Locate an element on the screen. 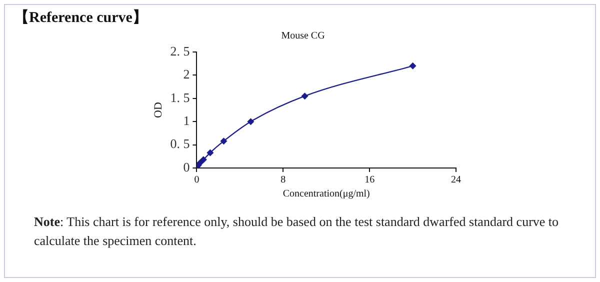  y-tick-label: 0. 5 is located at coordinates (180, 144).